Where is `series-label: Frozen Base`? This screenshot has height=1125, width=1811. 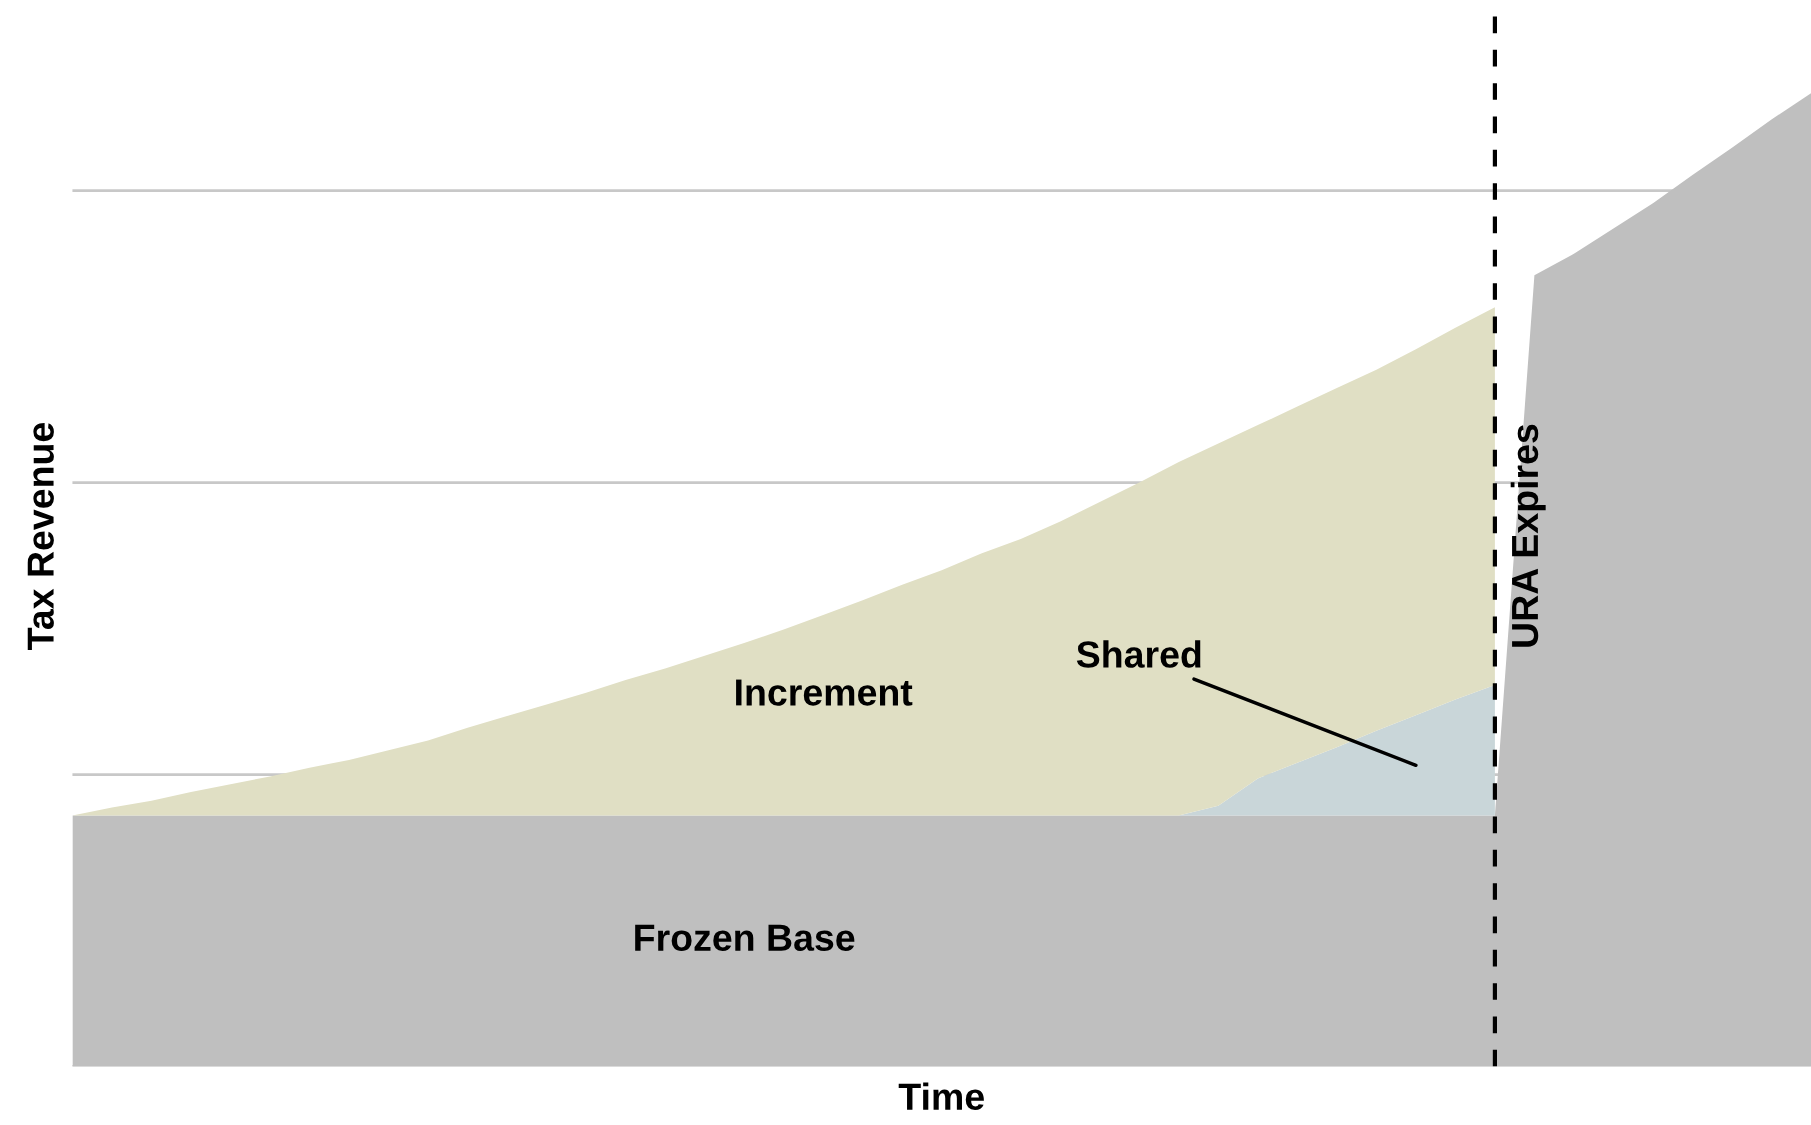
series-label: Frozen Base is located at coordinates (745, 938).